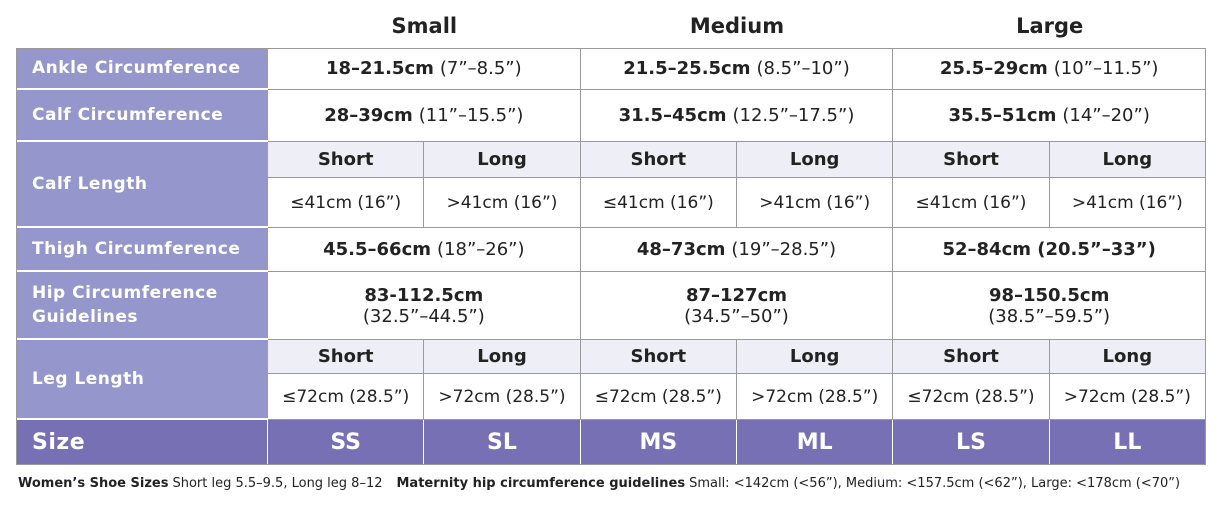 Image resolution: width=1224 pixels, height=509 pixels. I want to click on value-cell: >41cm (16”), so click(815, 203).